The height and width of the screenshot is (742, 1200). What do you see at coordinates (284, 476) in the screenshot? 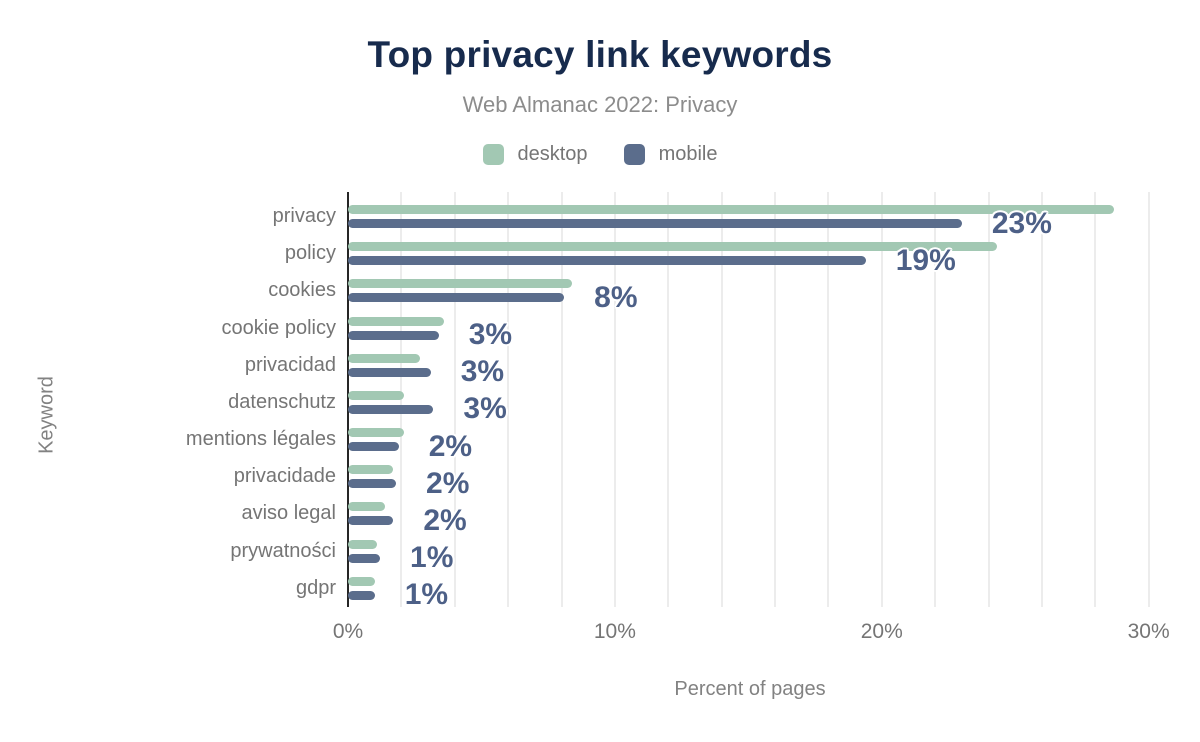
I see `category-label: privacidade` at bounding box center [284, 476].